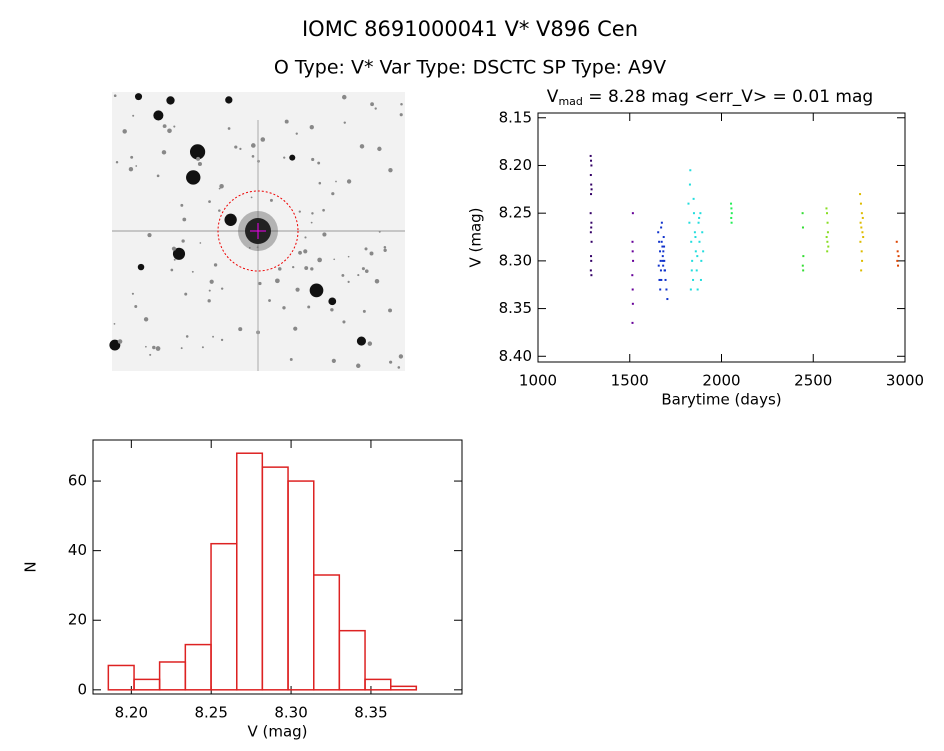 This screenshot has width=944, height=751. What do you see at coordinates (77, 620) in the screenshot?
I see `y-tick-label: 20` at bounding box center [77, 620].